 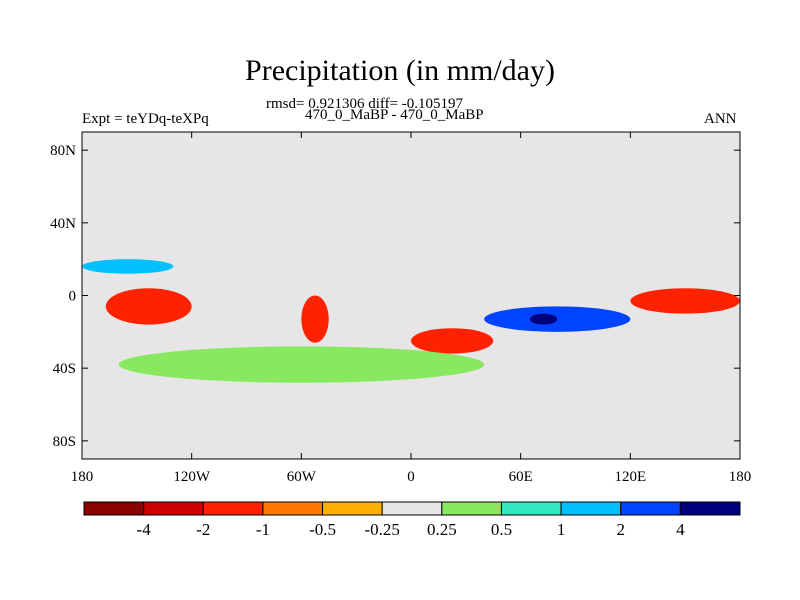 What do you see at coordinates (328, 229) in the screenshot?
I see `anomaly-subtropical-dry-band` at bounding box center [328, 229].